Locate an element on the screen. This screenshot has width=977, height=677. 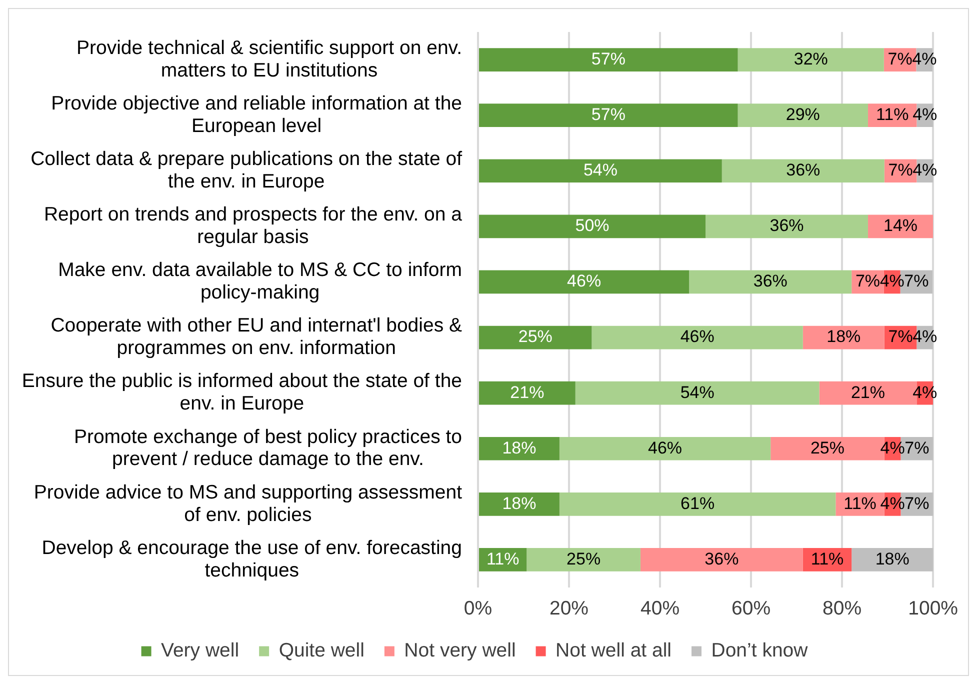
data-label: 61% is located at coordinates (697, 503).